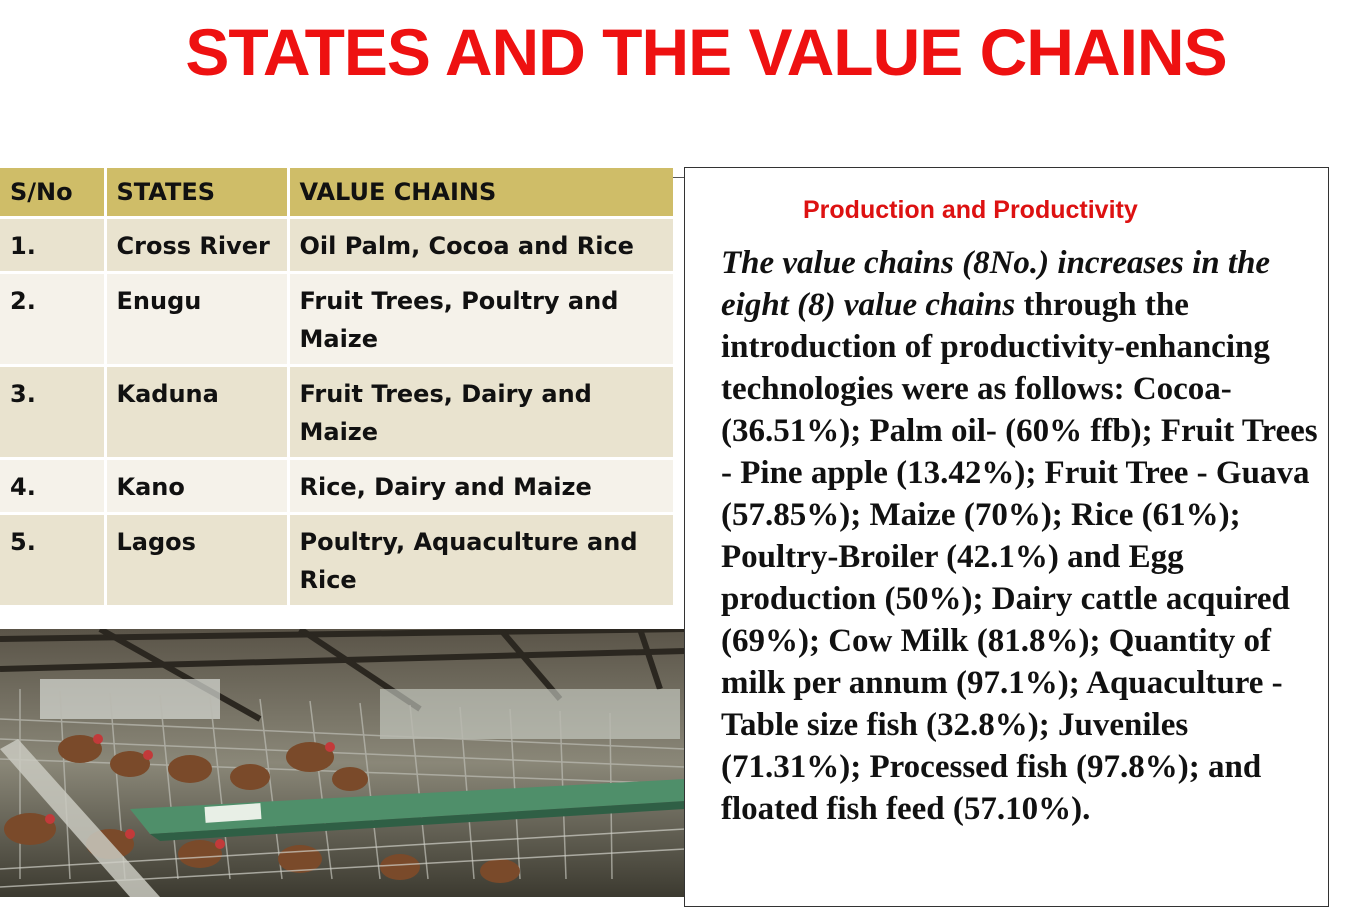  Describe the element at coordinates (195, 193) in the screenshot. I see `header-states: STATES` at that location.